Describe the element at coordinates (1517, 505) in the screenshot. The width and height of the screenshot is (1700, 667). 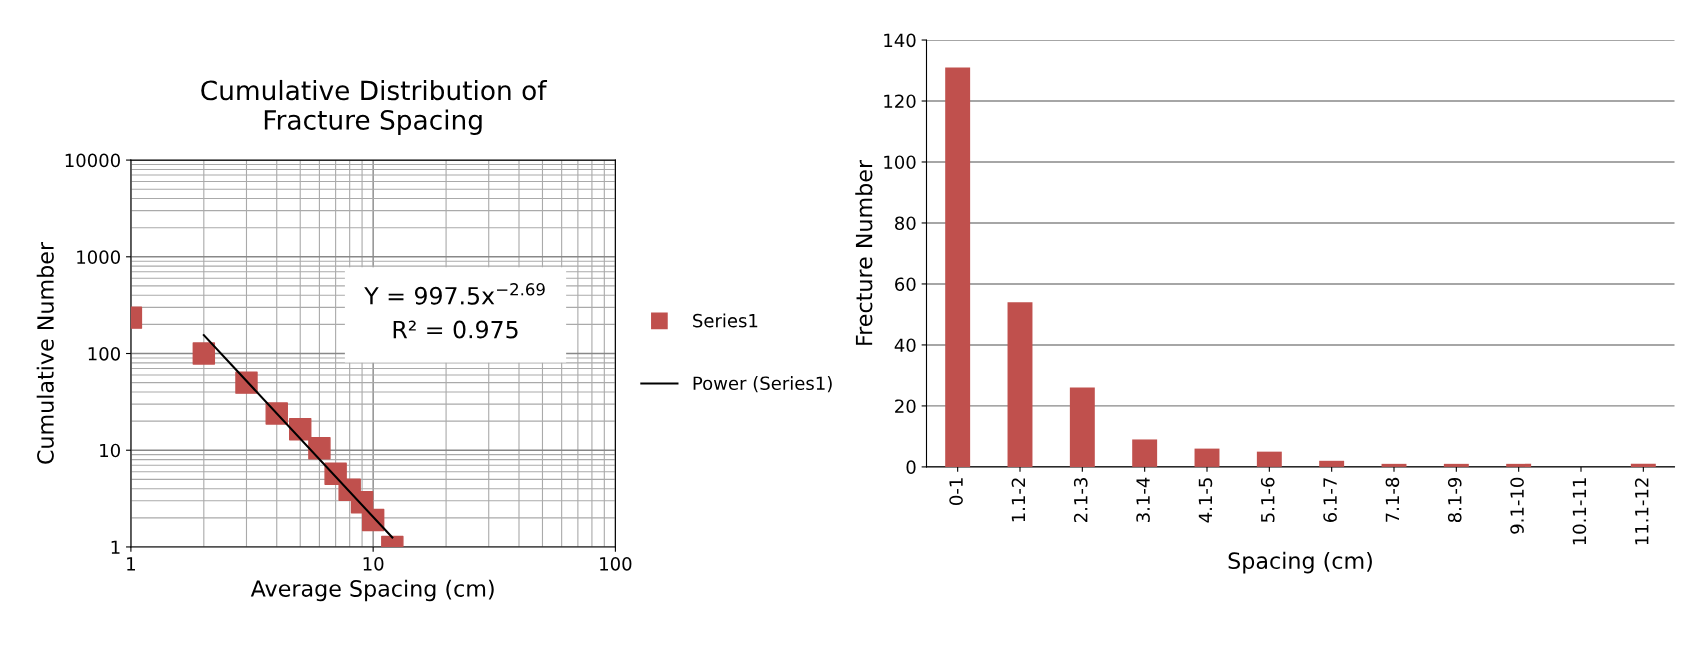
I see `x-tick-label: 9.1-10` at that location.